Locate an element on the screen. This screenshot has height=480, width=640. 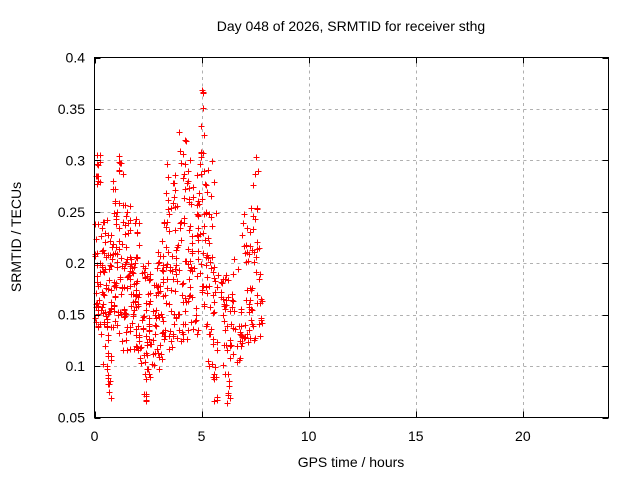
x-axis-label: GPS time / hours is located at coordinates (351, 462).